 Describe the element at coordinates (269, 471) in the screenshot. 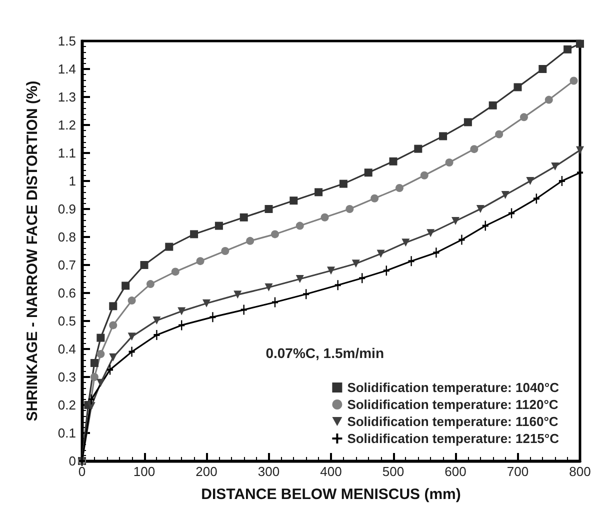

I see `x-tick-label: 300` at that location.